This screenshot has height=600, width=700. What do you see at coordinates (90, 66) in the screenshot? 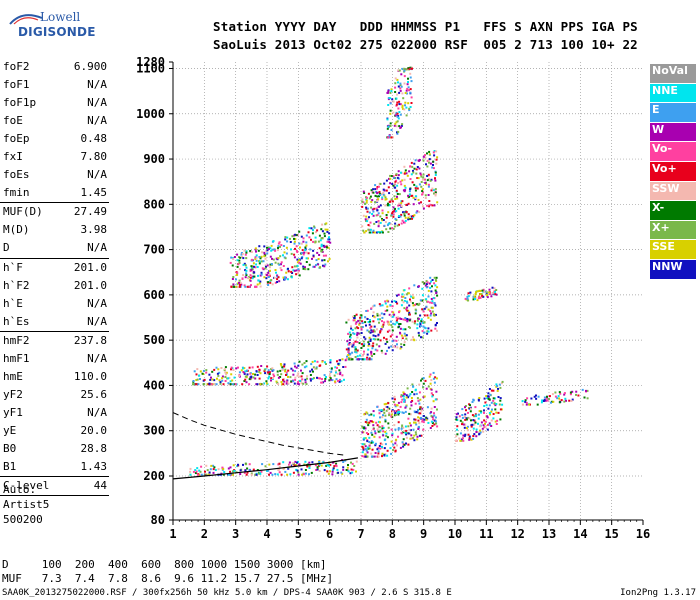
I see `param-value: 6.900` at bounding box center [90, 66].